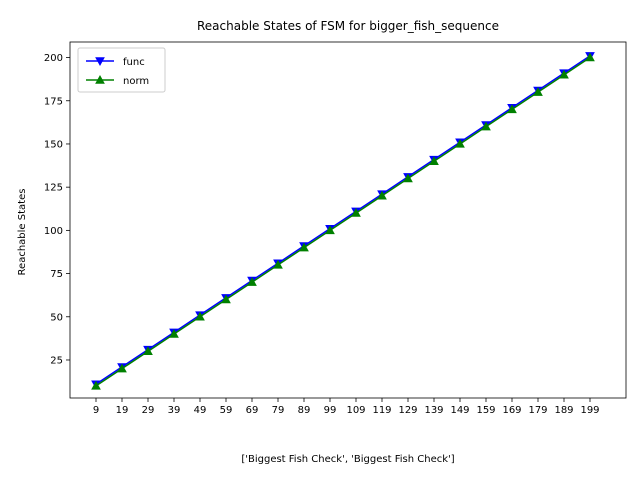  What do you see at coordinates (252, 410) in the screenshot?
I see `x-tick-label: 69` at bounding box center [252, 410].